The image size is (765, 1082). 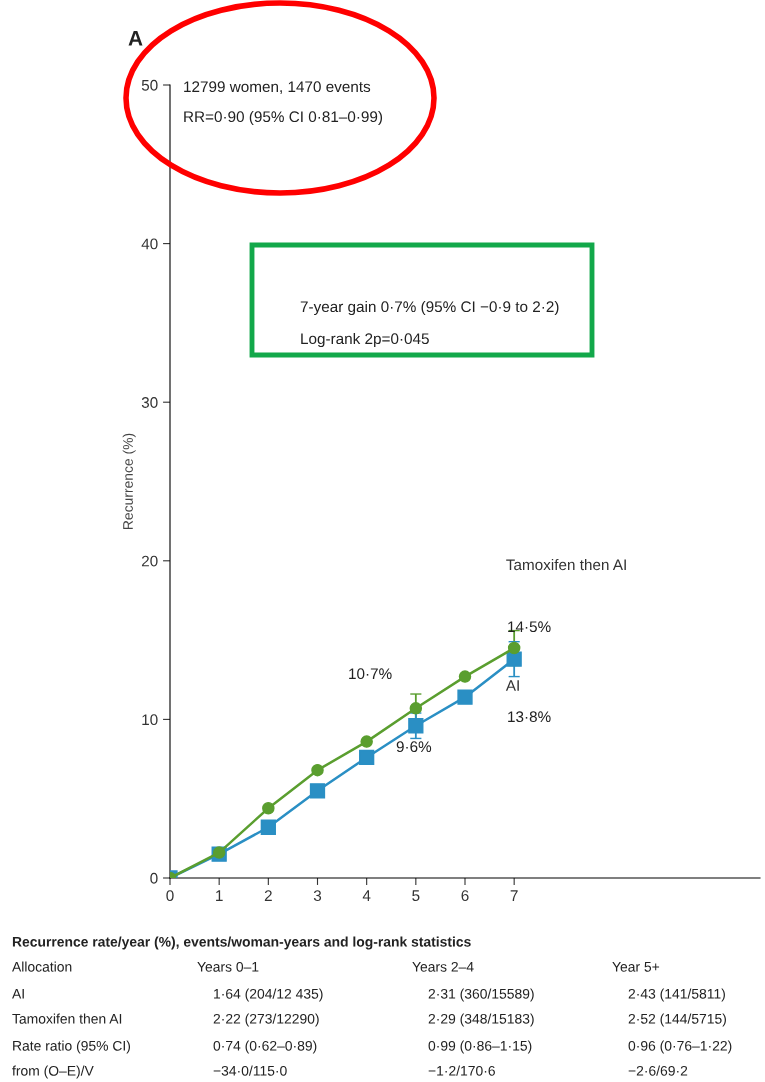 I want to click on text: A, so click(x=135, y=38).